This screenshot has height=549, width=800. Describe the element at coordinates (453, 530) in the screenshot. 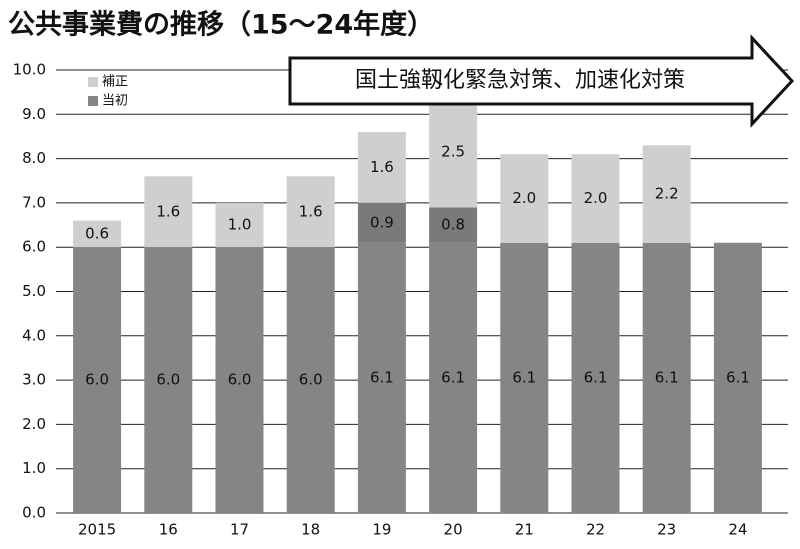

I see `x-tick-label: 20` at that location.